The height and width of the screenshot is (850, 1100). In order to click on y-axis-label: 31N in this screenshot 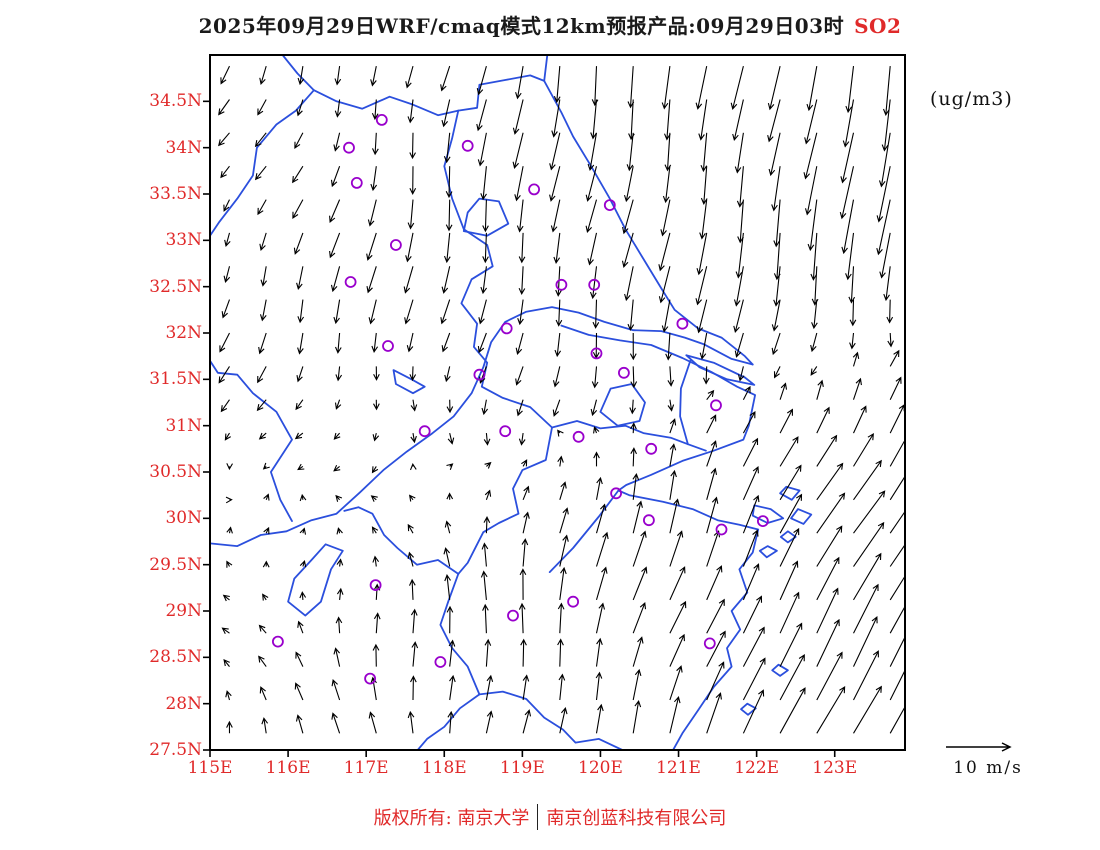, I will do `click(183, 425)`.